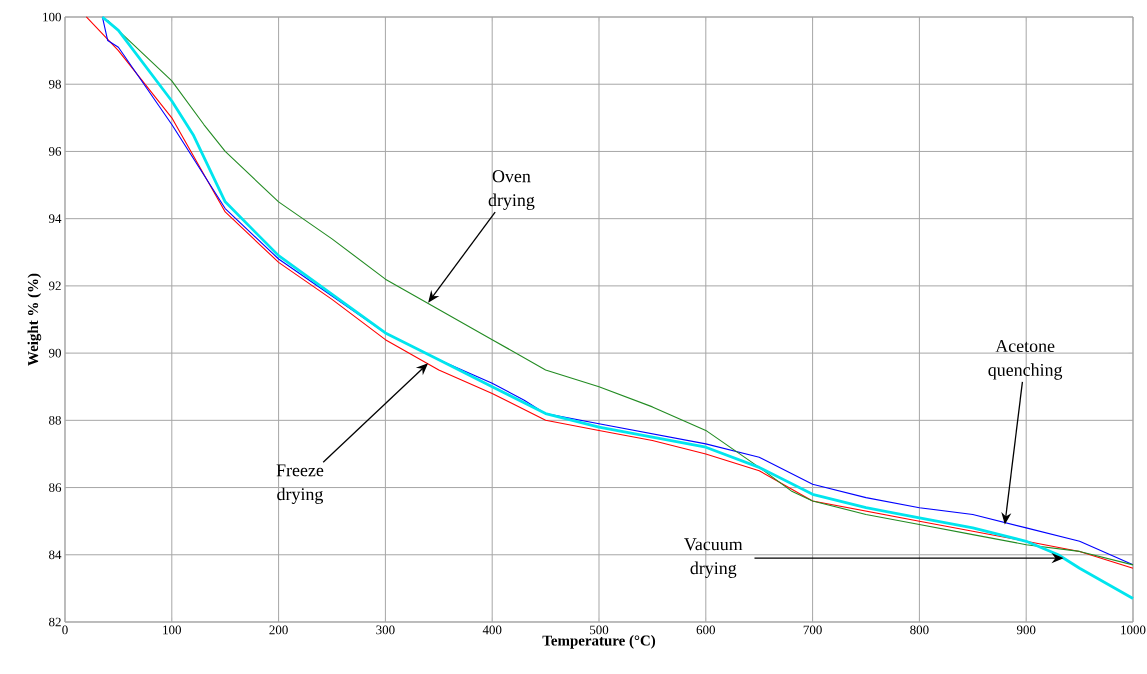 This screenshot has width=1147, height=674. What do you see at coordinates (713, 558) in the screenshot?
I see `annotation: Vacuum drying` at bounding box center [713, 558].